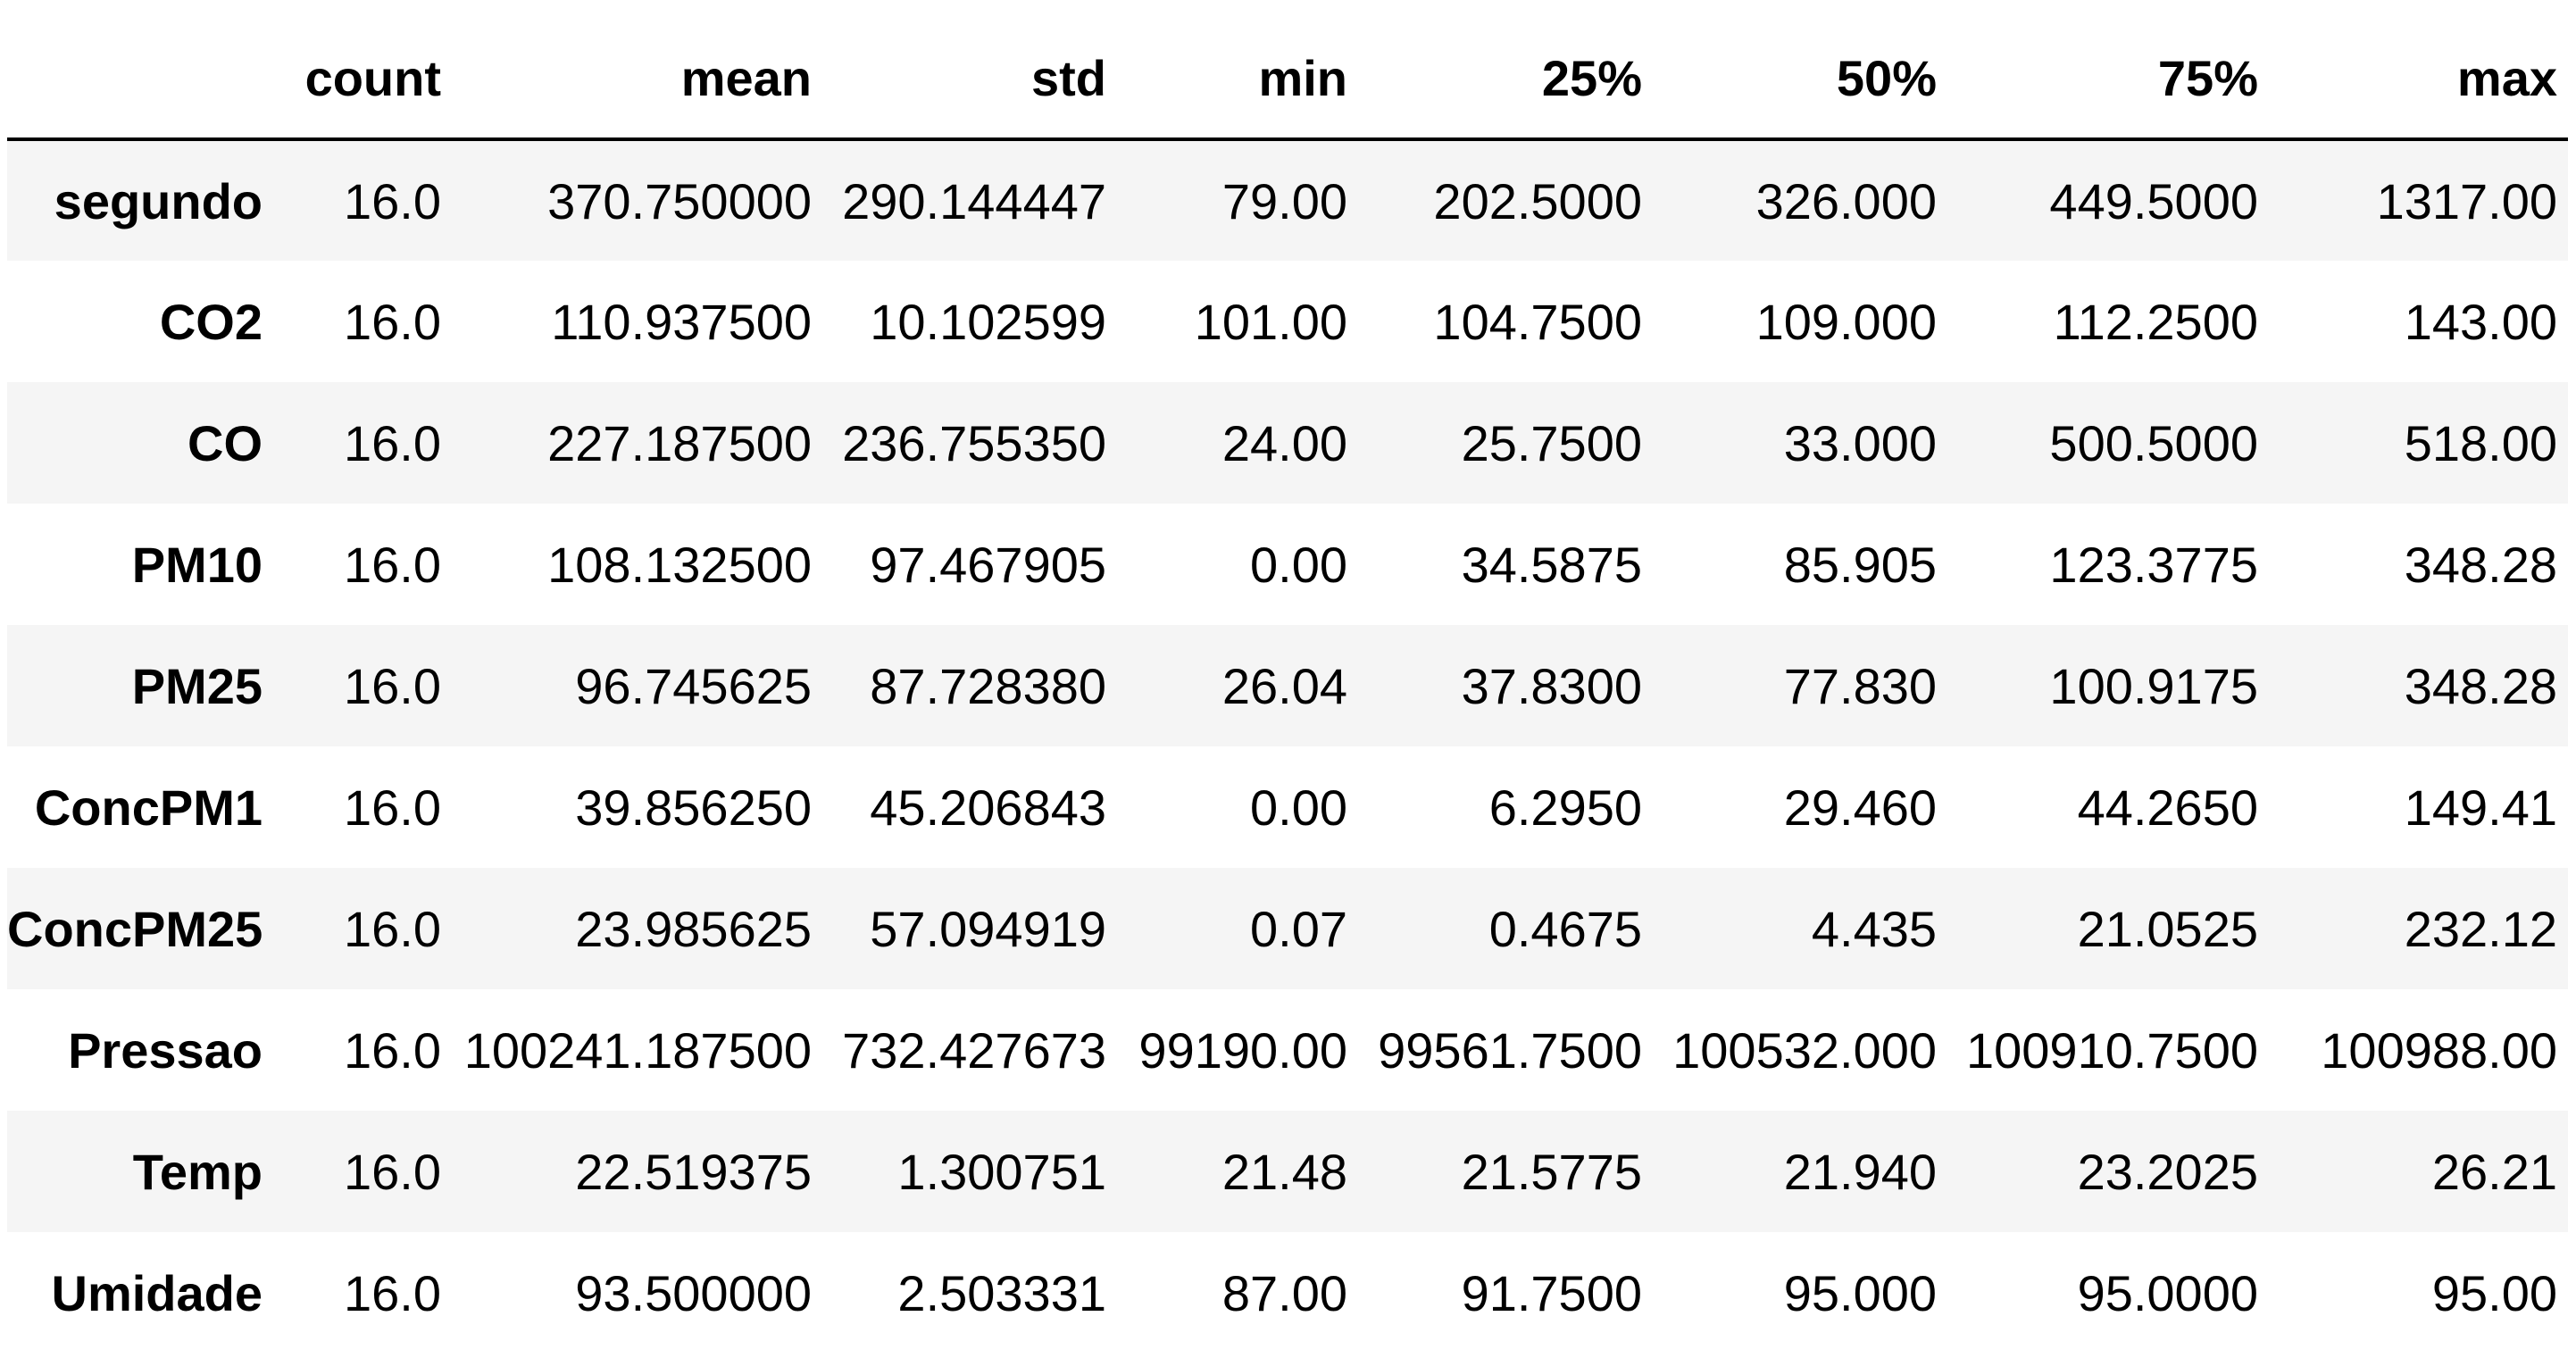  What do you see at coordinates (679, 564) in the screenshot?
I see `table-cell: 108.132500` at bounding box center [679, 564].